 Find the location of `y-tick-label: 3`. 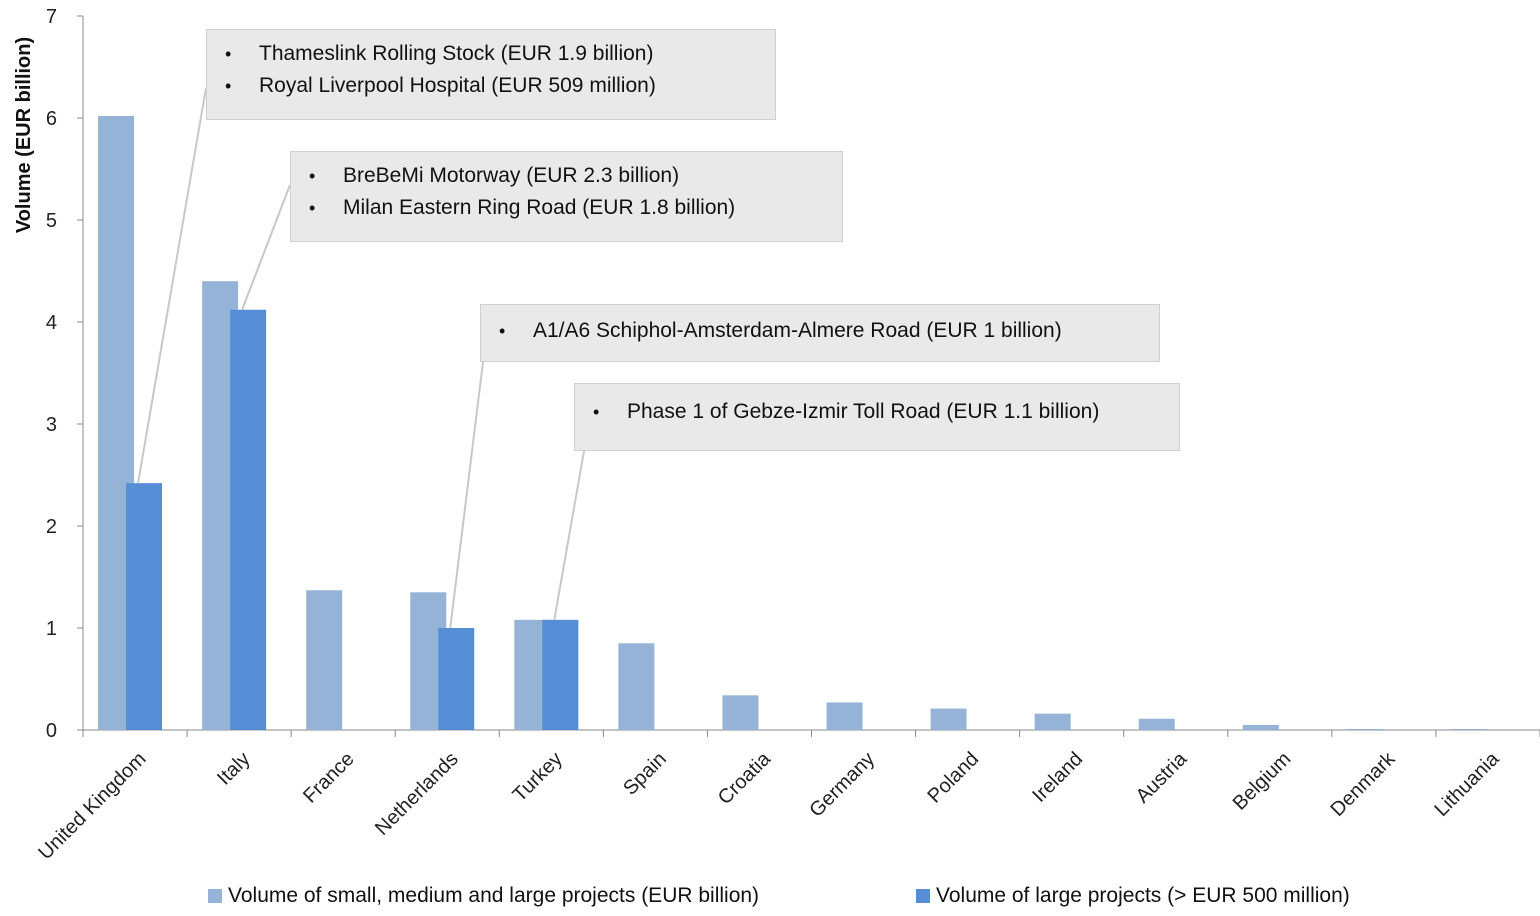

y-tick-label: 3 is located at coordinates (51, 425).